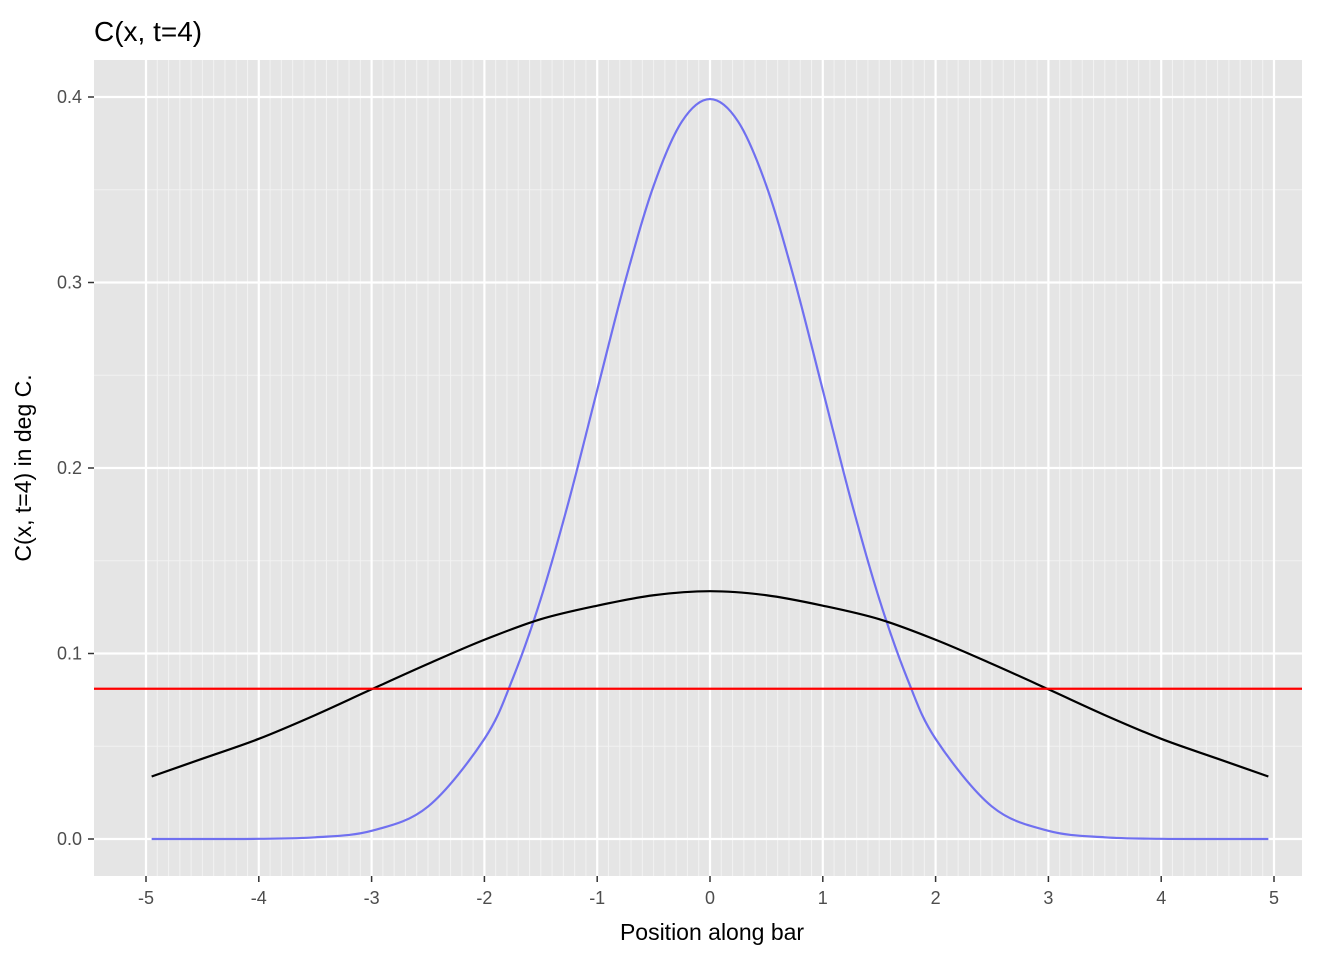 This screenshot has height=960, width=1344. I want to click on x-tick-label: -2, so click(484, 898).